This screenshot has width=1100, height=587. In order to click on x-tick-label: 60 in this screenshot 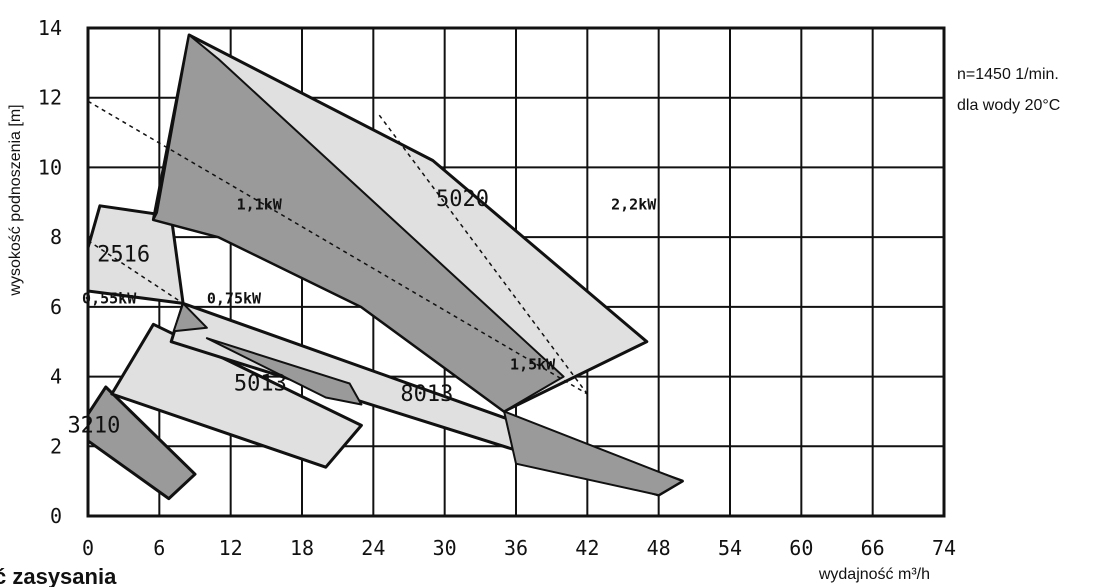, I will do `click(801, 548)`.